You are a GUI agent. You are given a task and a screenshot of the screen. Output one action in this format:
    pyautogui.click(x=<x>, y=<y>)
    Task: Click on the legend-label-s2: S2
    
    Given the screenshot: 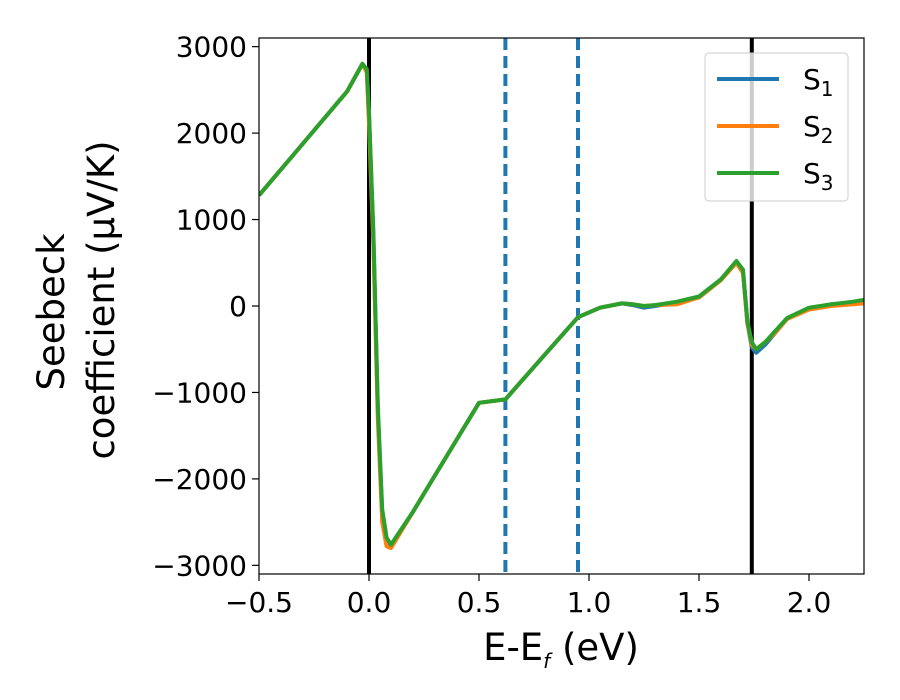 What is the action you would take?
    pyautogui.click(x=818, y=129)
    